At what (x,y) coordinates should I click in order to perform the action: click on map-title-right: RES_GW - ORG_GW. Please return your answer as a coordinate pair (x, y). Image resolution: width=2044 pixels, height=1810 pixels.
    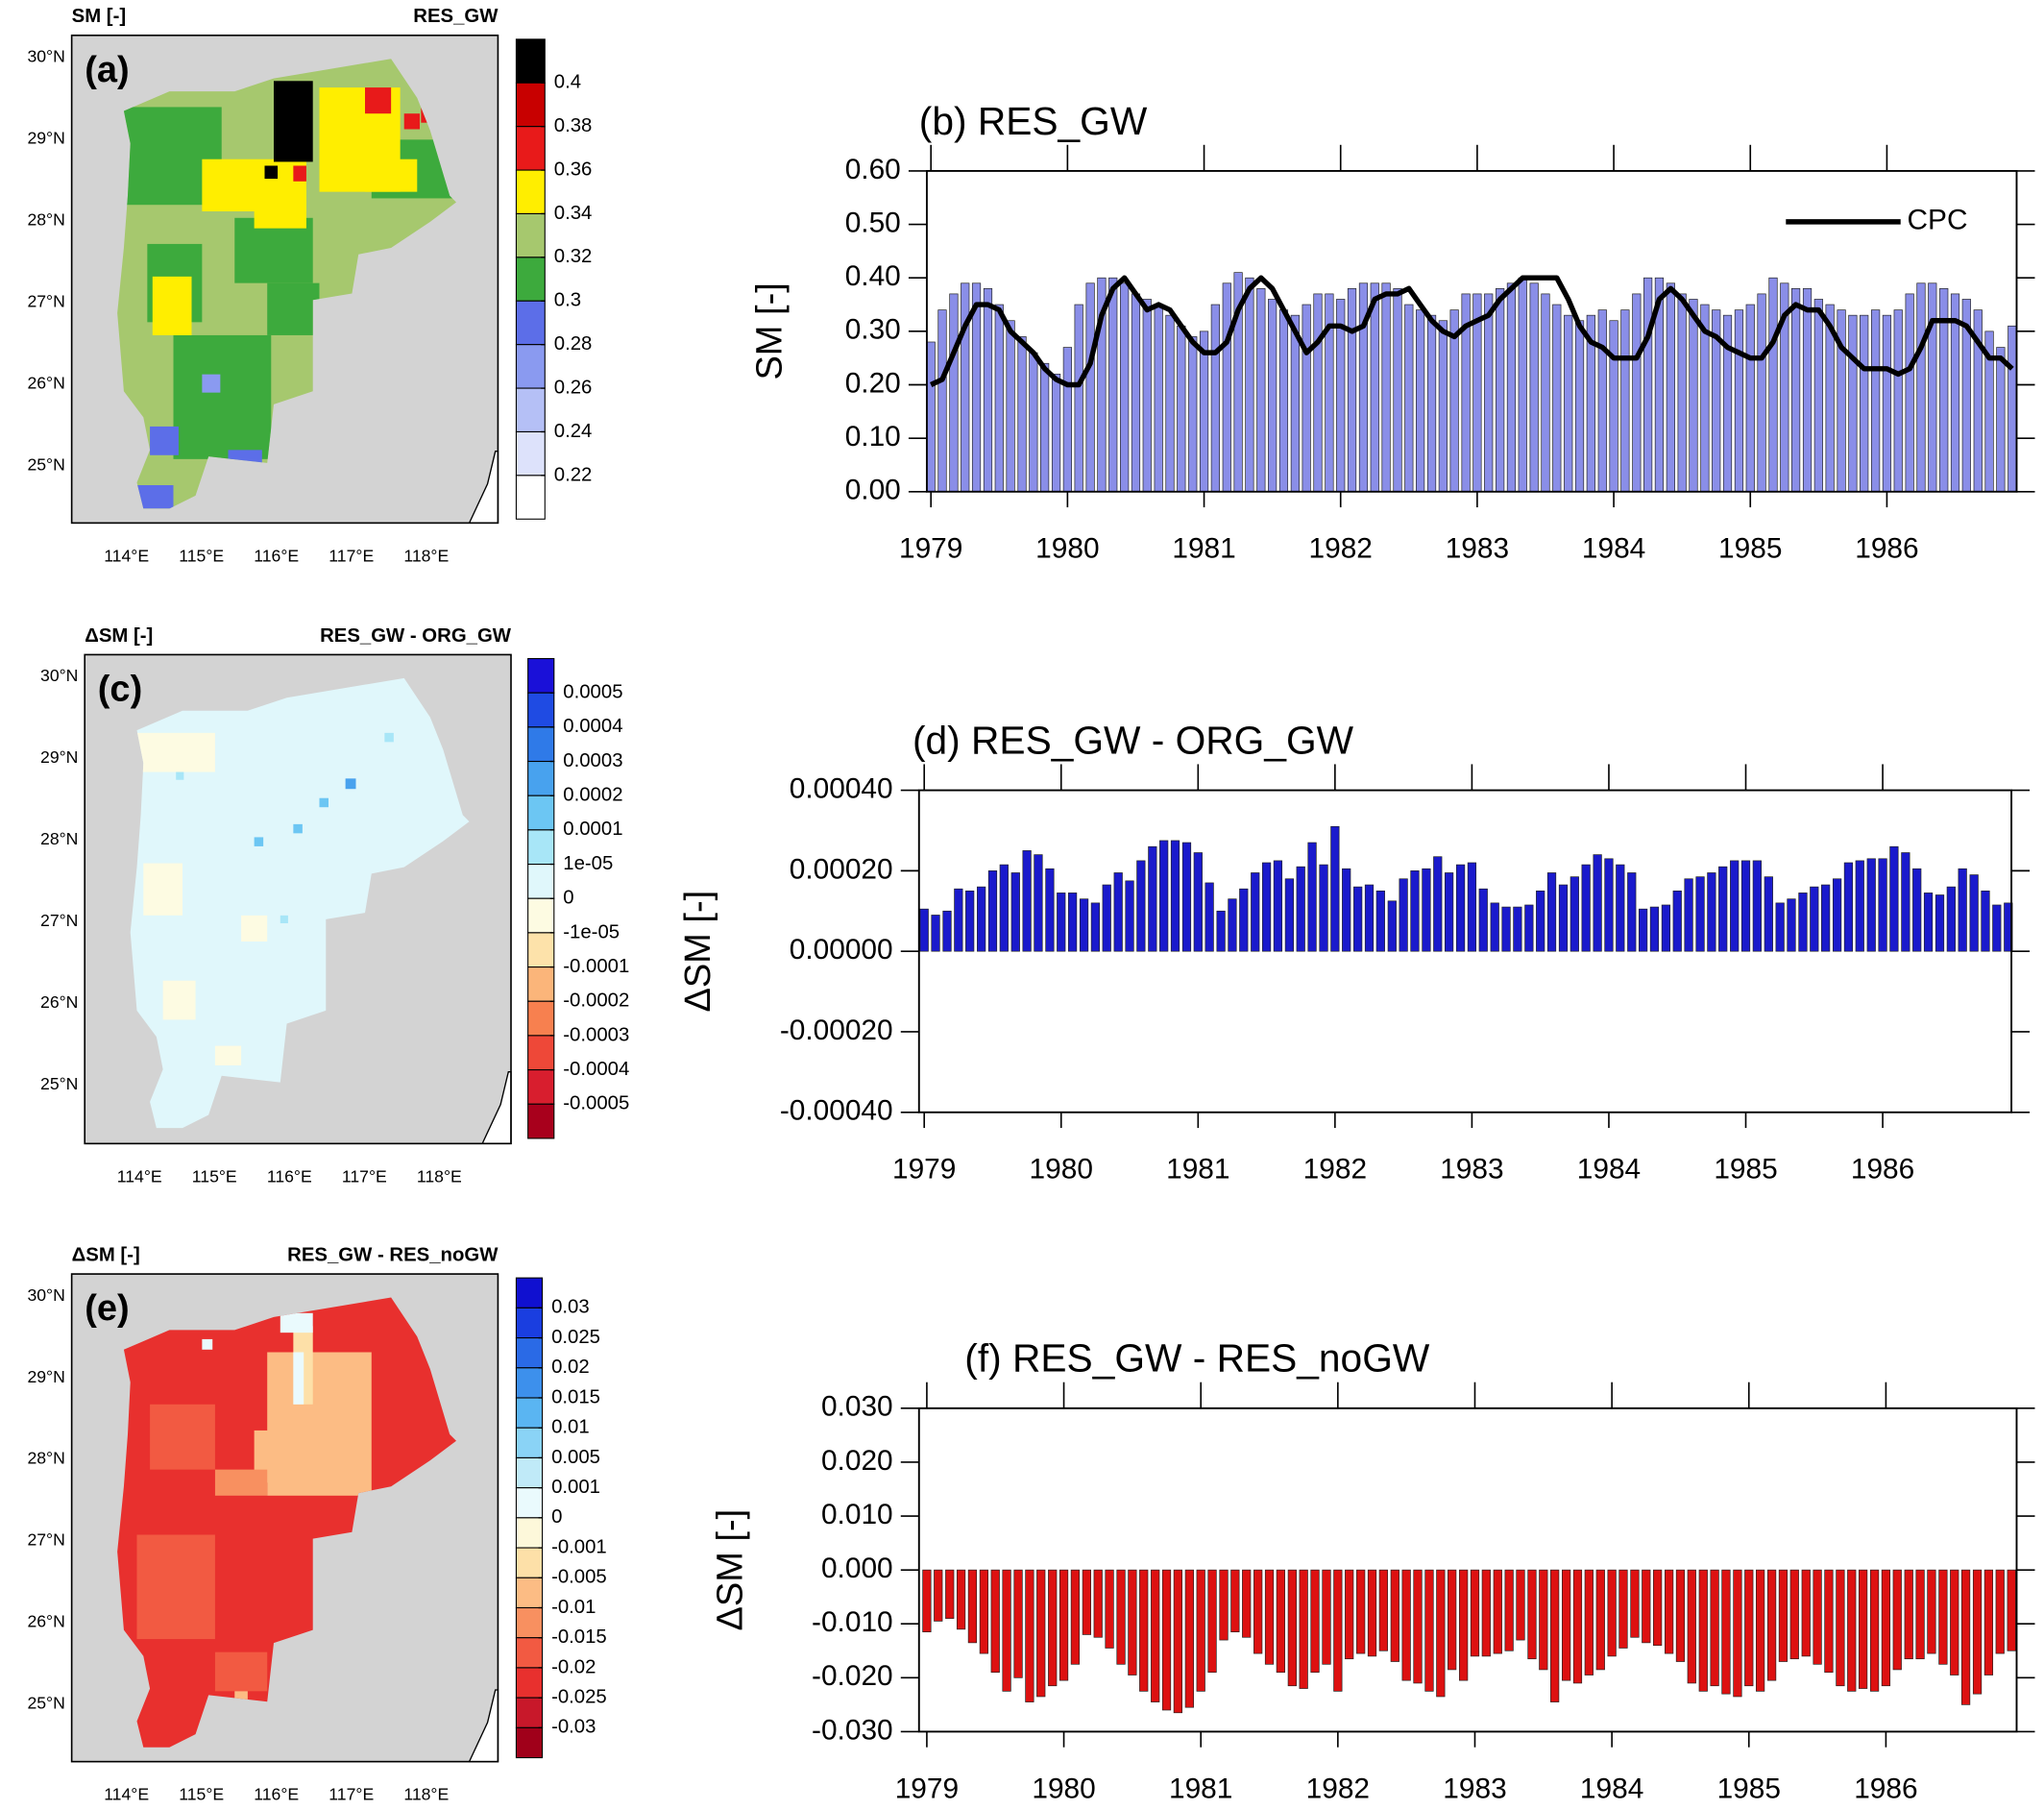
    Looking at the image, I should click on (416, 636).